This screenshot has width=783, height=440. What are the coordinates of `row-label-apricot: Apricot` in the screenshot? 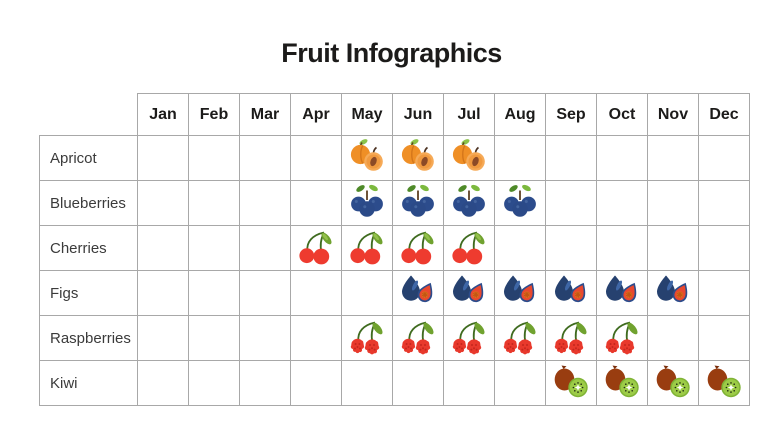 It's located at (88, 158).